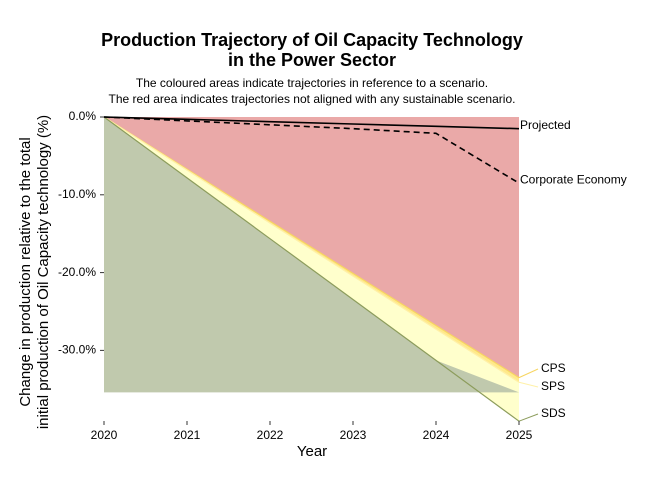  I want to click on y-tick-label: 0.0%, so click(83, 116).